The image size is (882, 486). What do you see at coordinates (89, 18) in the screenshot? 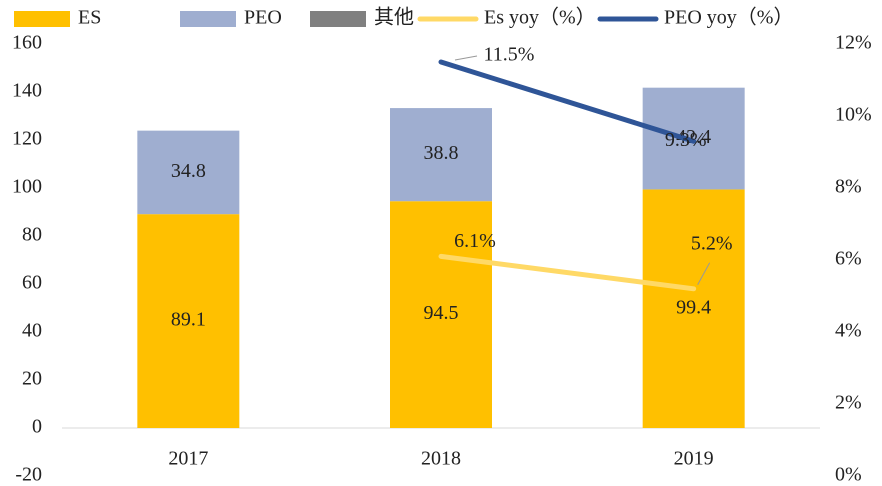
I see `legend-label: ES` at bounding box center [89, 18].